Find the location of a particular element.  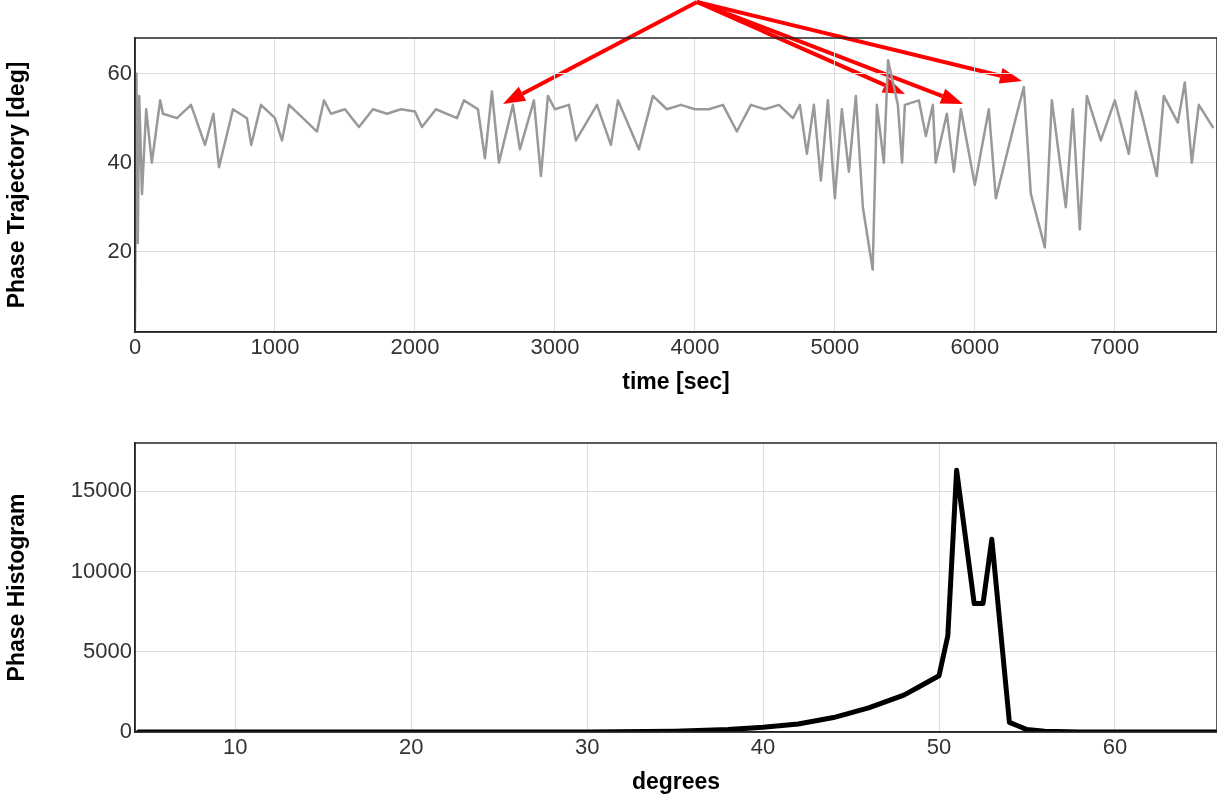

x-tick-label: 4000 is located at coordinates (695, 347).